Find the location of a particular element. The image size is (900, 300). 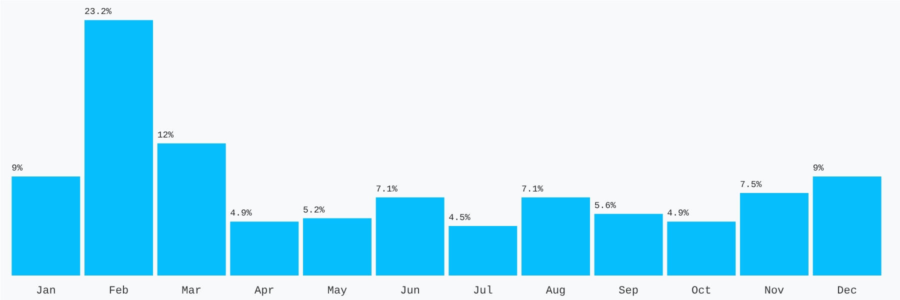

x-tick-label: Mar is located at coordinates (192, 292).